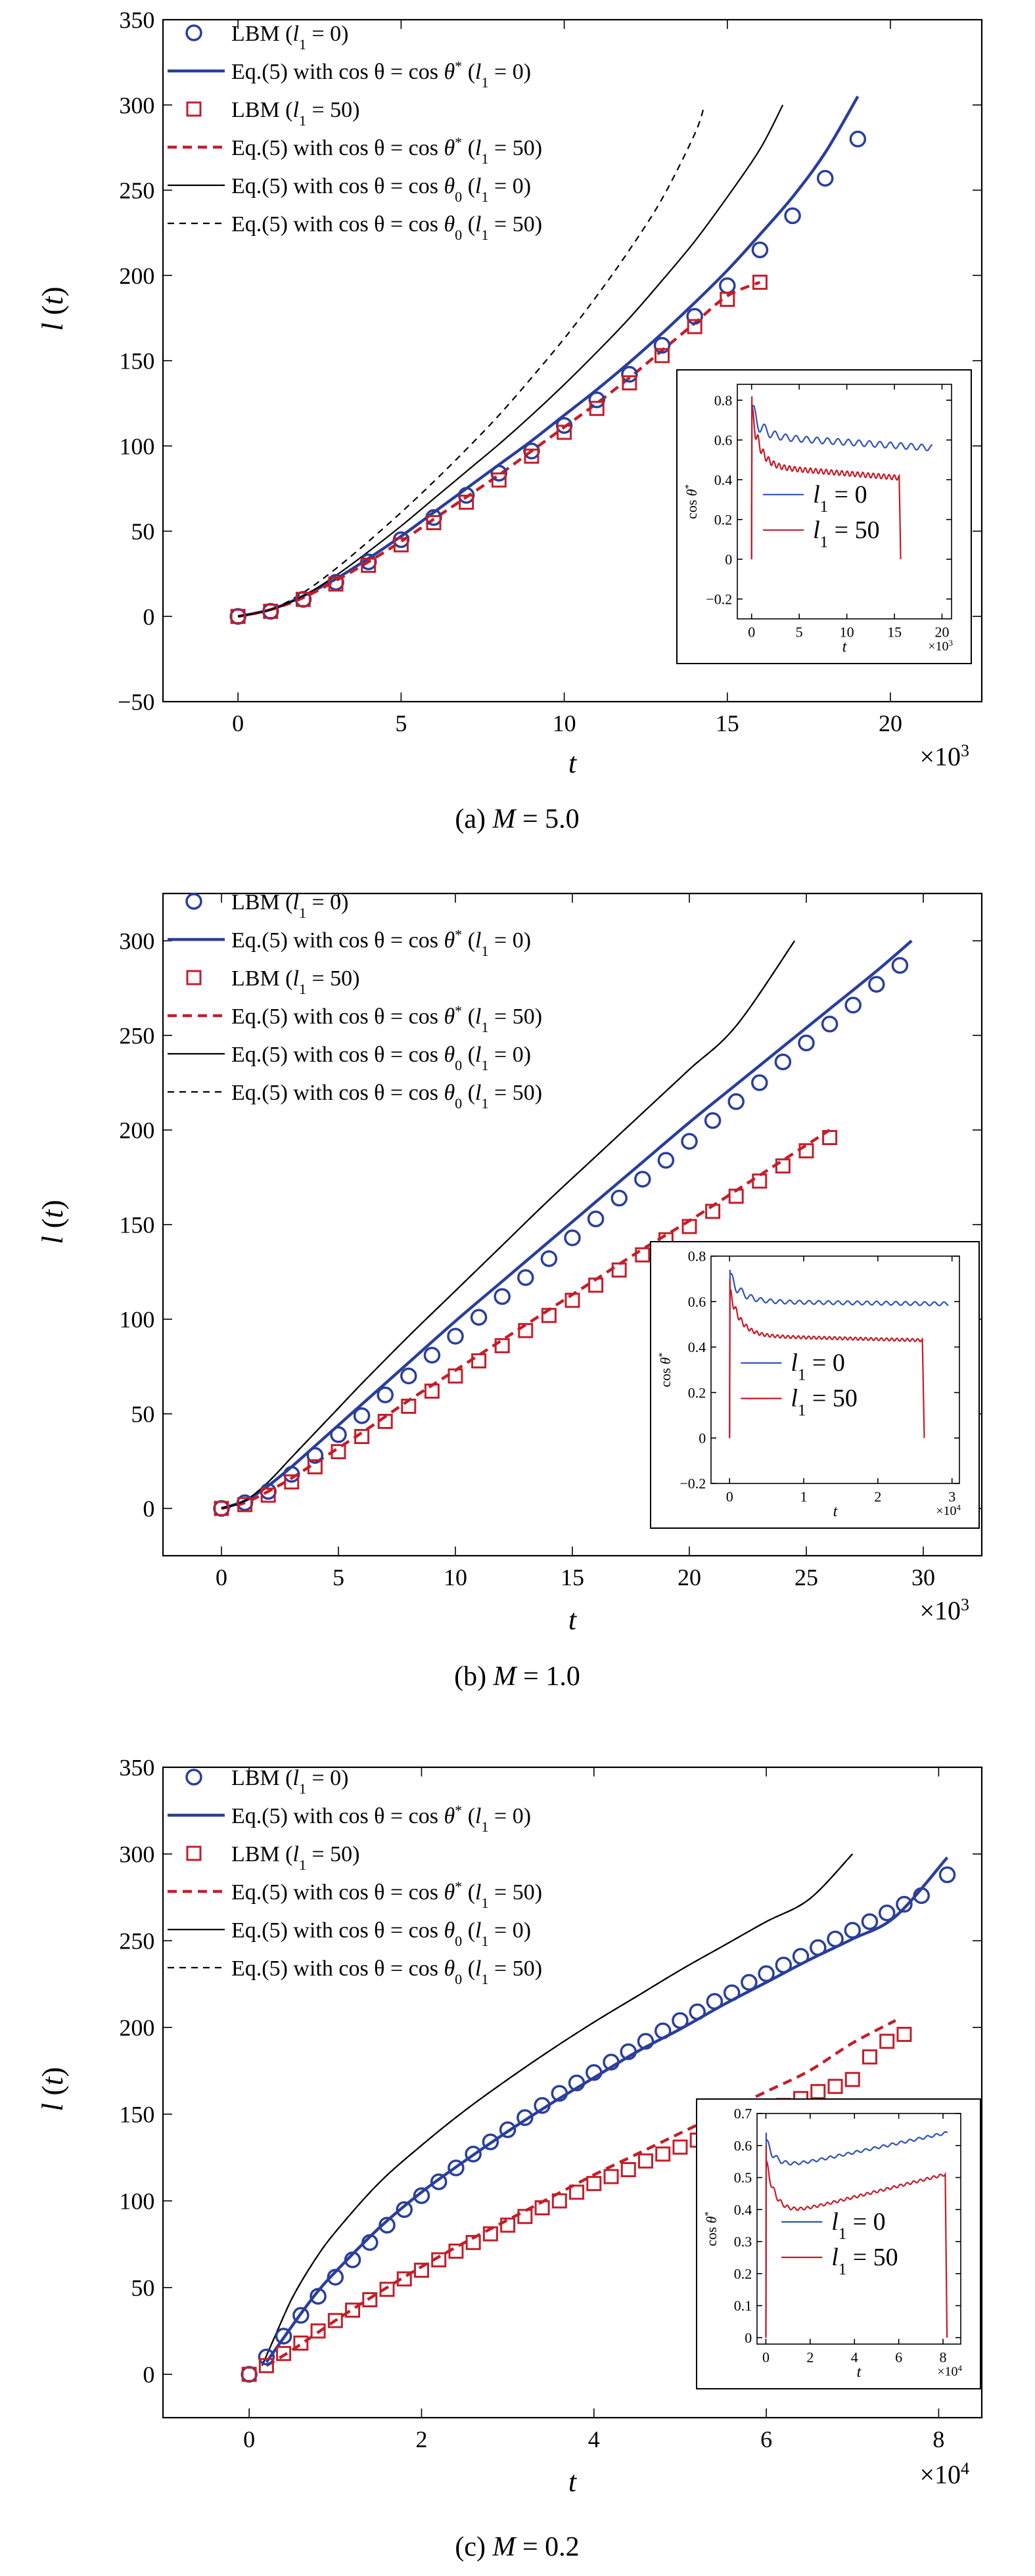 The width and height of the screenshot is (1035, 2576). I want to click on y-axis-label-text: l (t), so click(52, 1222).